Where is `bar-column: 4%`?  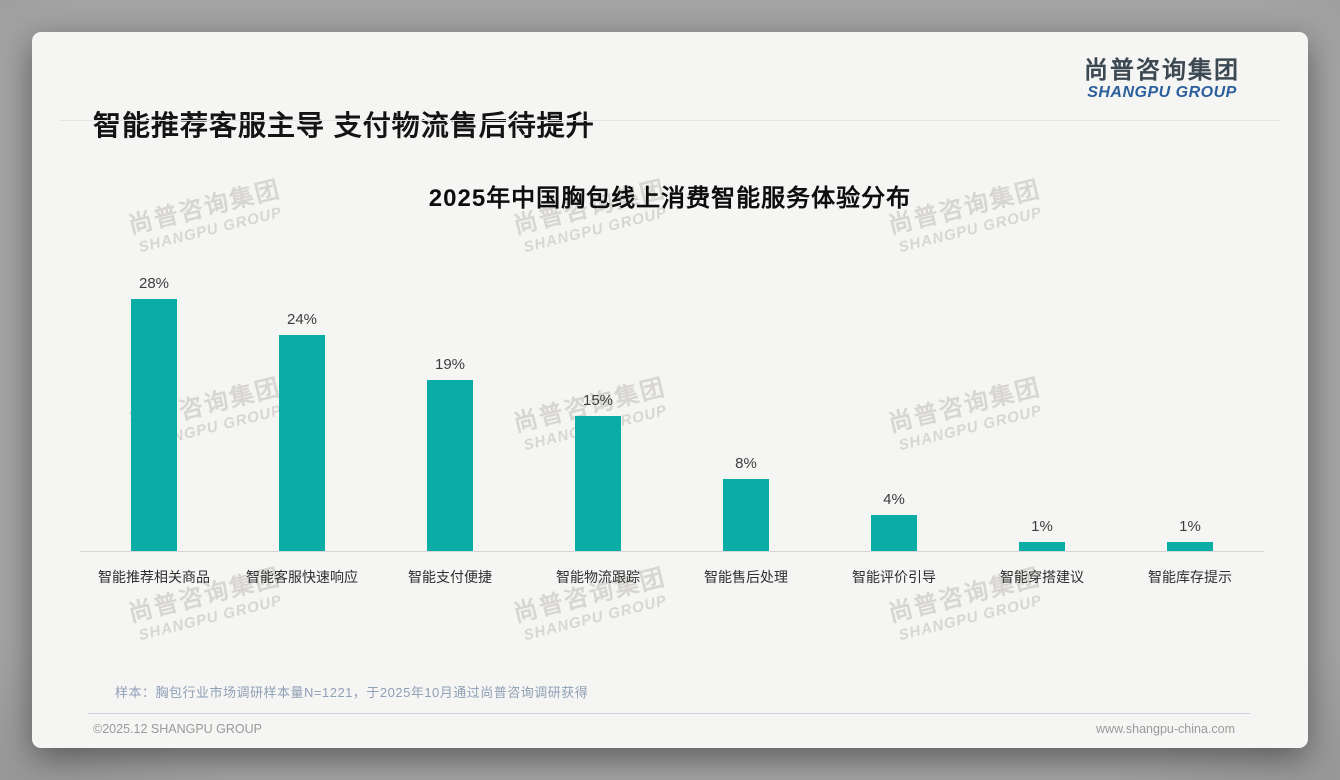
bar-column: 4% is located at coordinates (894, 521).